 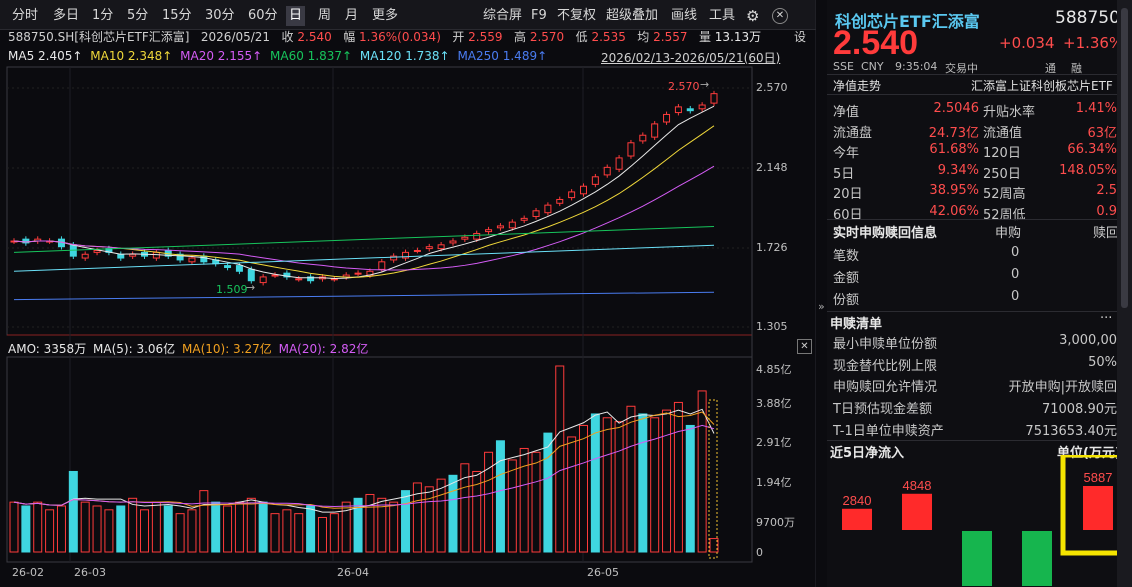 What do you see at coordinates (404, 56) in the screenshot?
I see `ma120-label: MA120 1.738↑` at bounding box center [404, 56].